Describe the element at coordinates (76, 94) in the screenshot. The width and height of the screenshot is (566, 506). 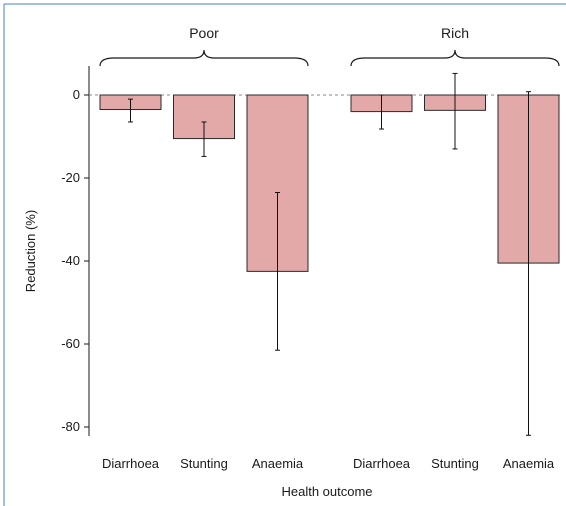
I see `y-tick-label: 0` at that location.